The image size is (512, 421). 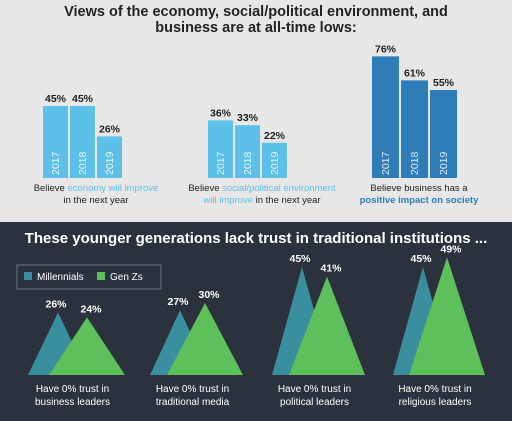 What do you see at coordinates (60, 277) in the screenshot?
I see `legend-label-millennials: Millennials` at bounding box center [60, 277].